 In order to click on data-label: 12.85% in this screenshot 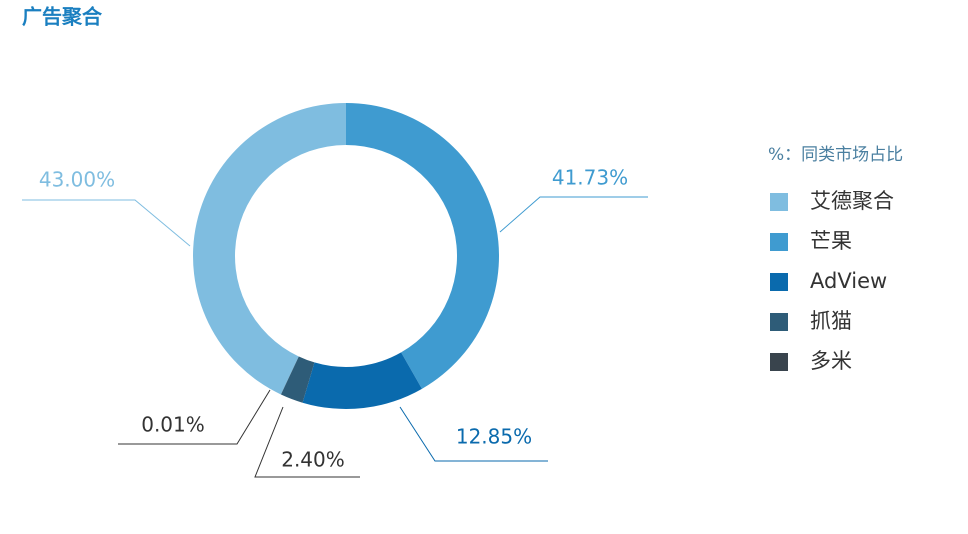, I will do `click(494, 437)`.